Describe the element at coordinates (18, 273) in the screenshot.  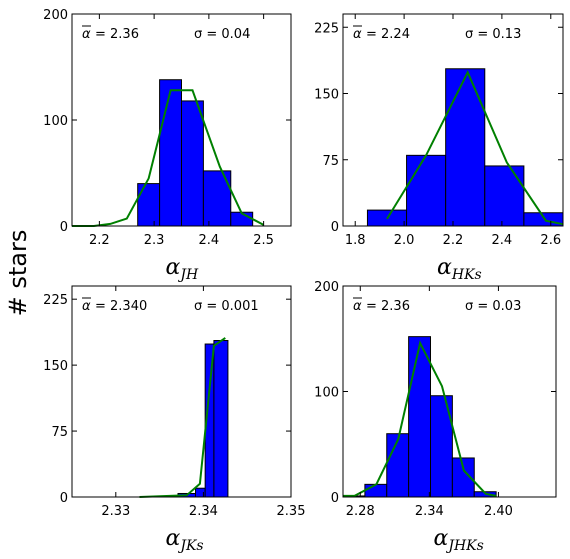
I see `y-axis-label: # stars` at that location.